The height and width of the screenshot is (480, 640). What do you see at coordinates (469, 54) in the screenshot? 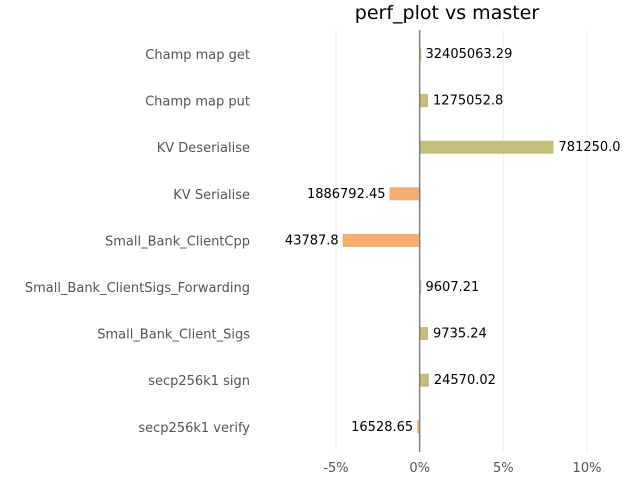
I see `value-label: 32405063.29` at bounding box center [469, 54].